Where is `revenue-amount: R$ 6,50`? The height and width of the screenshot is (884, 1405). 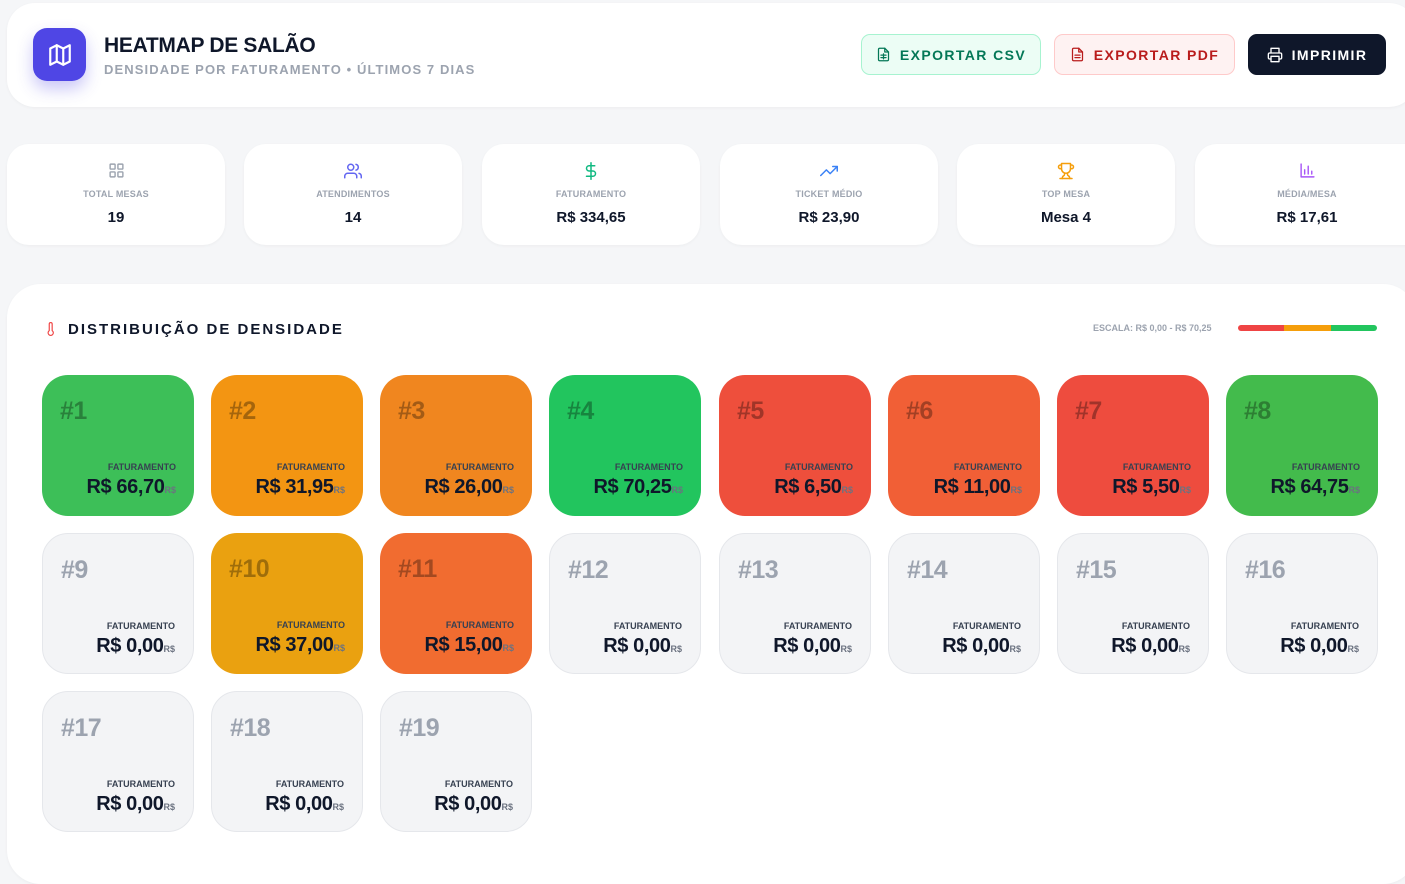
revenue-amount: R$ 6,50 is located at coordinates (808, 487).